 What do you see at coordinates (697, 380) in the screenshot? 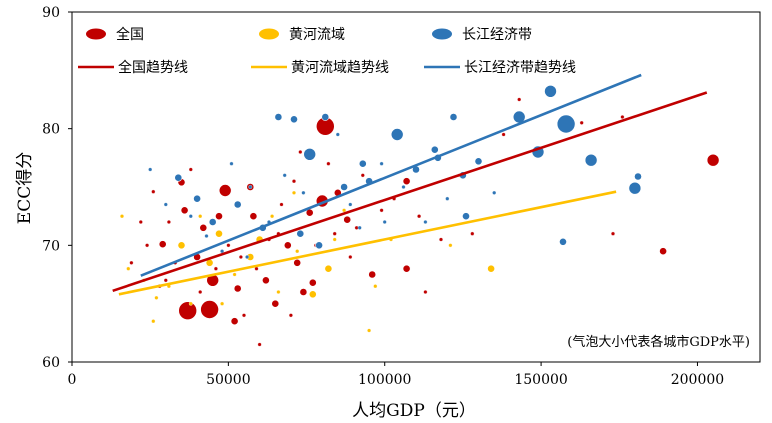
I see `x-tick-label: 200000` at bounding box center [697, 380].